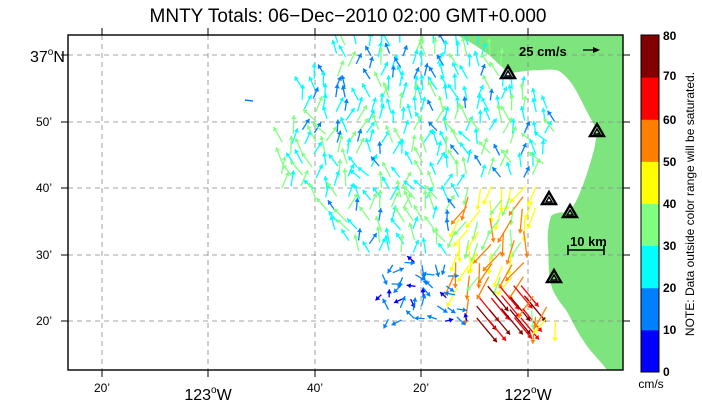 This screenshot has width=702, height=407. I want to click on colorbar-segment, so click(650, 182).